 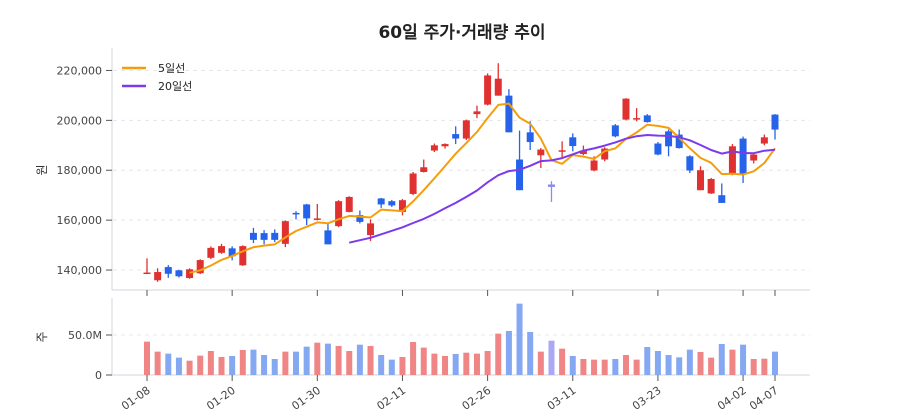 I want to click on legend-label-ma5: 5일선, so click(x=171, y=68).